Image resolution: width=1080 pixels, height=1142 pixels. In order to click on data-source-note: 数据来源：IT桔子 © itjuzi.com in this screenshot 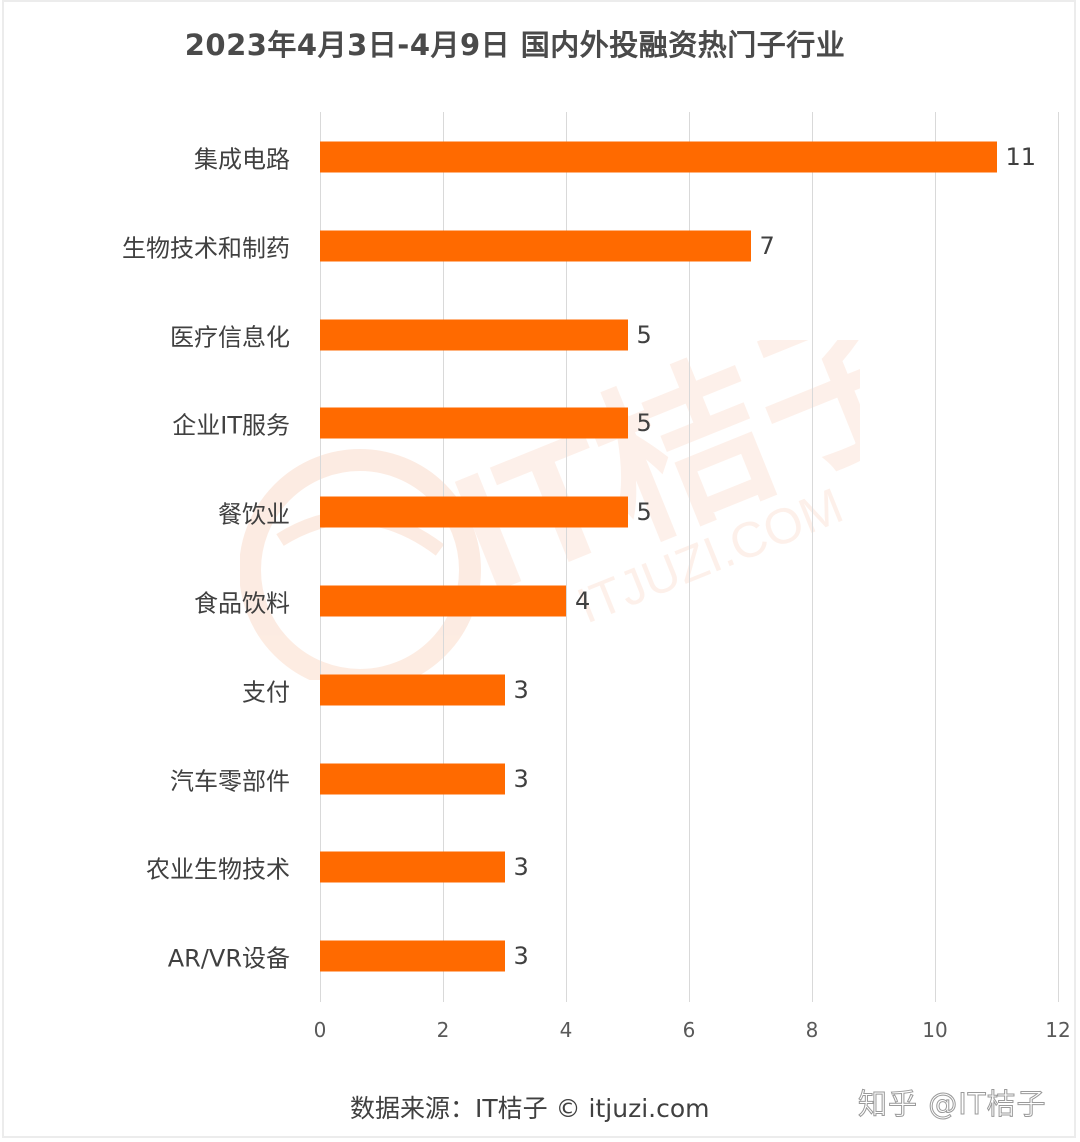, I will do `click(530, 1108)`.